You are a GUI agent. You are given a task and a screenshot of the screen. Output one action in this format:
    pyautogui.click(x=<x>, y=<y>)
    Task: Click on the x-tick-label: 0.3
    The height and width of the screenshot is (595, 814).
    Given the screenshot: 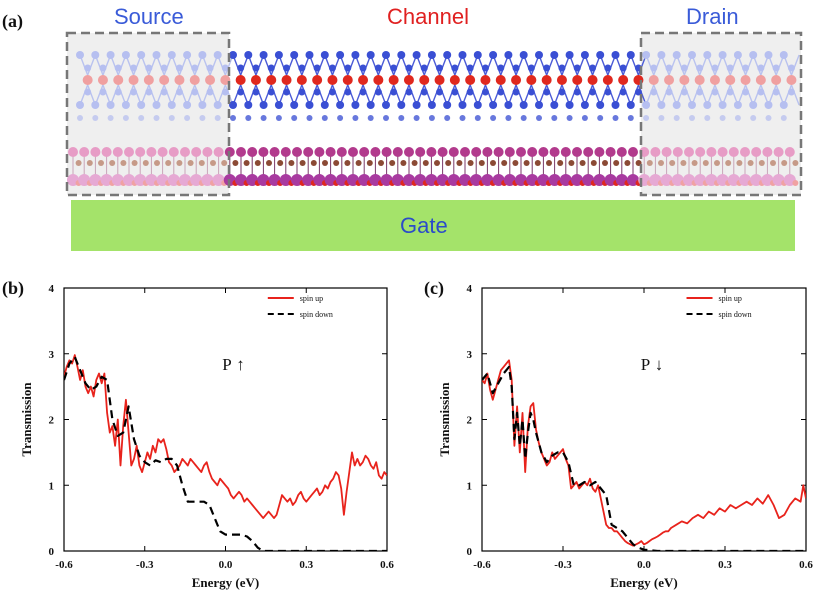 What is the action you would take?
    pyautogui.click(x=306, y=565)
    